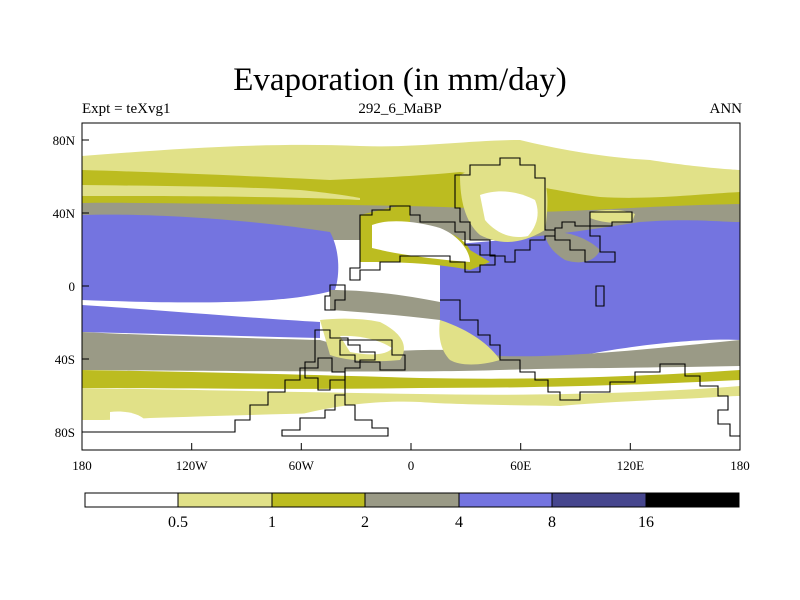 This screenshot has width=800, height=600. What do you see at coordinates (65, 359) in the screenshot?
I see `lat-tick-40s: 40S` at bounding box center [65, 359].